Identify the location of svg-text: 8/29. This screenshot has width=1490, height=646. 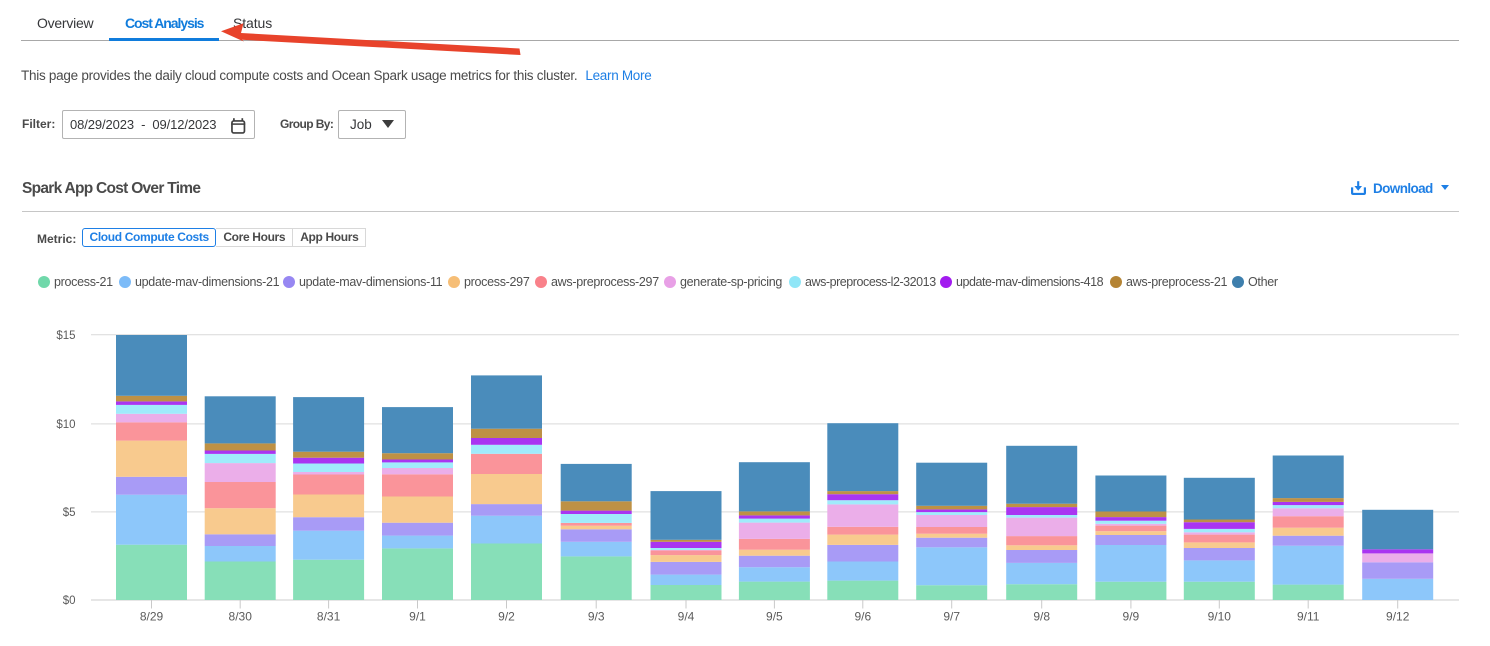
(152, 617).